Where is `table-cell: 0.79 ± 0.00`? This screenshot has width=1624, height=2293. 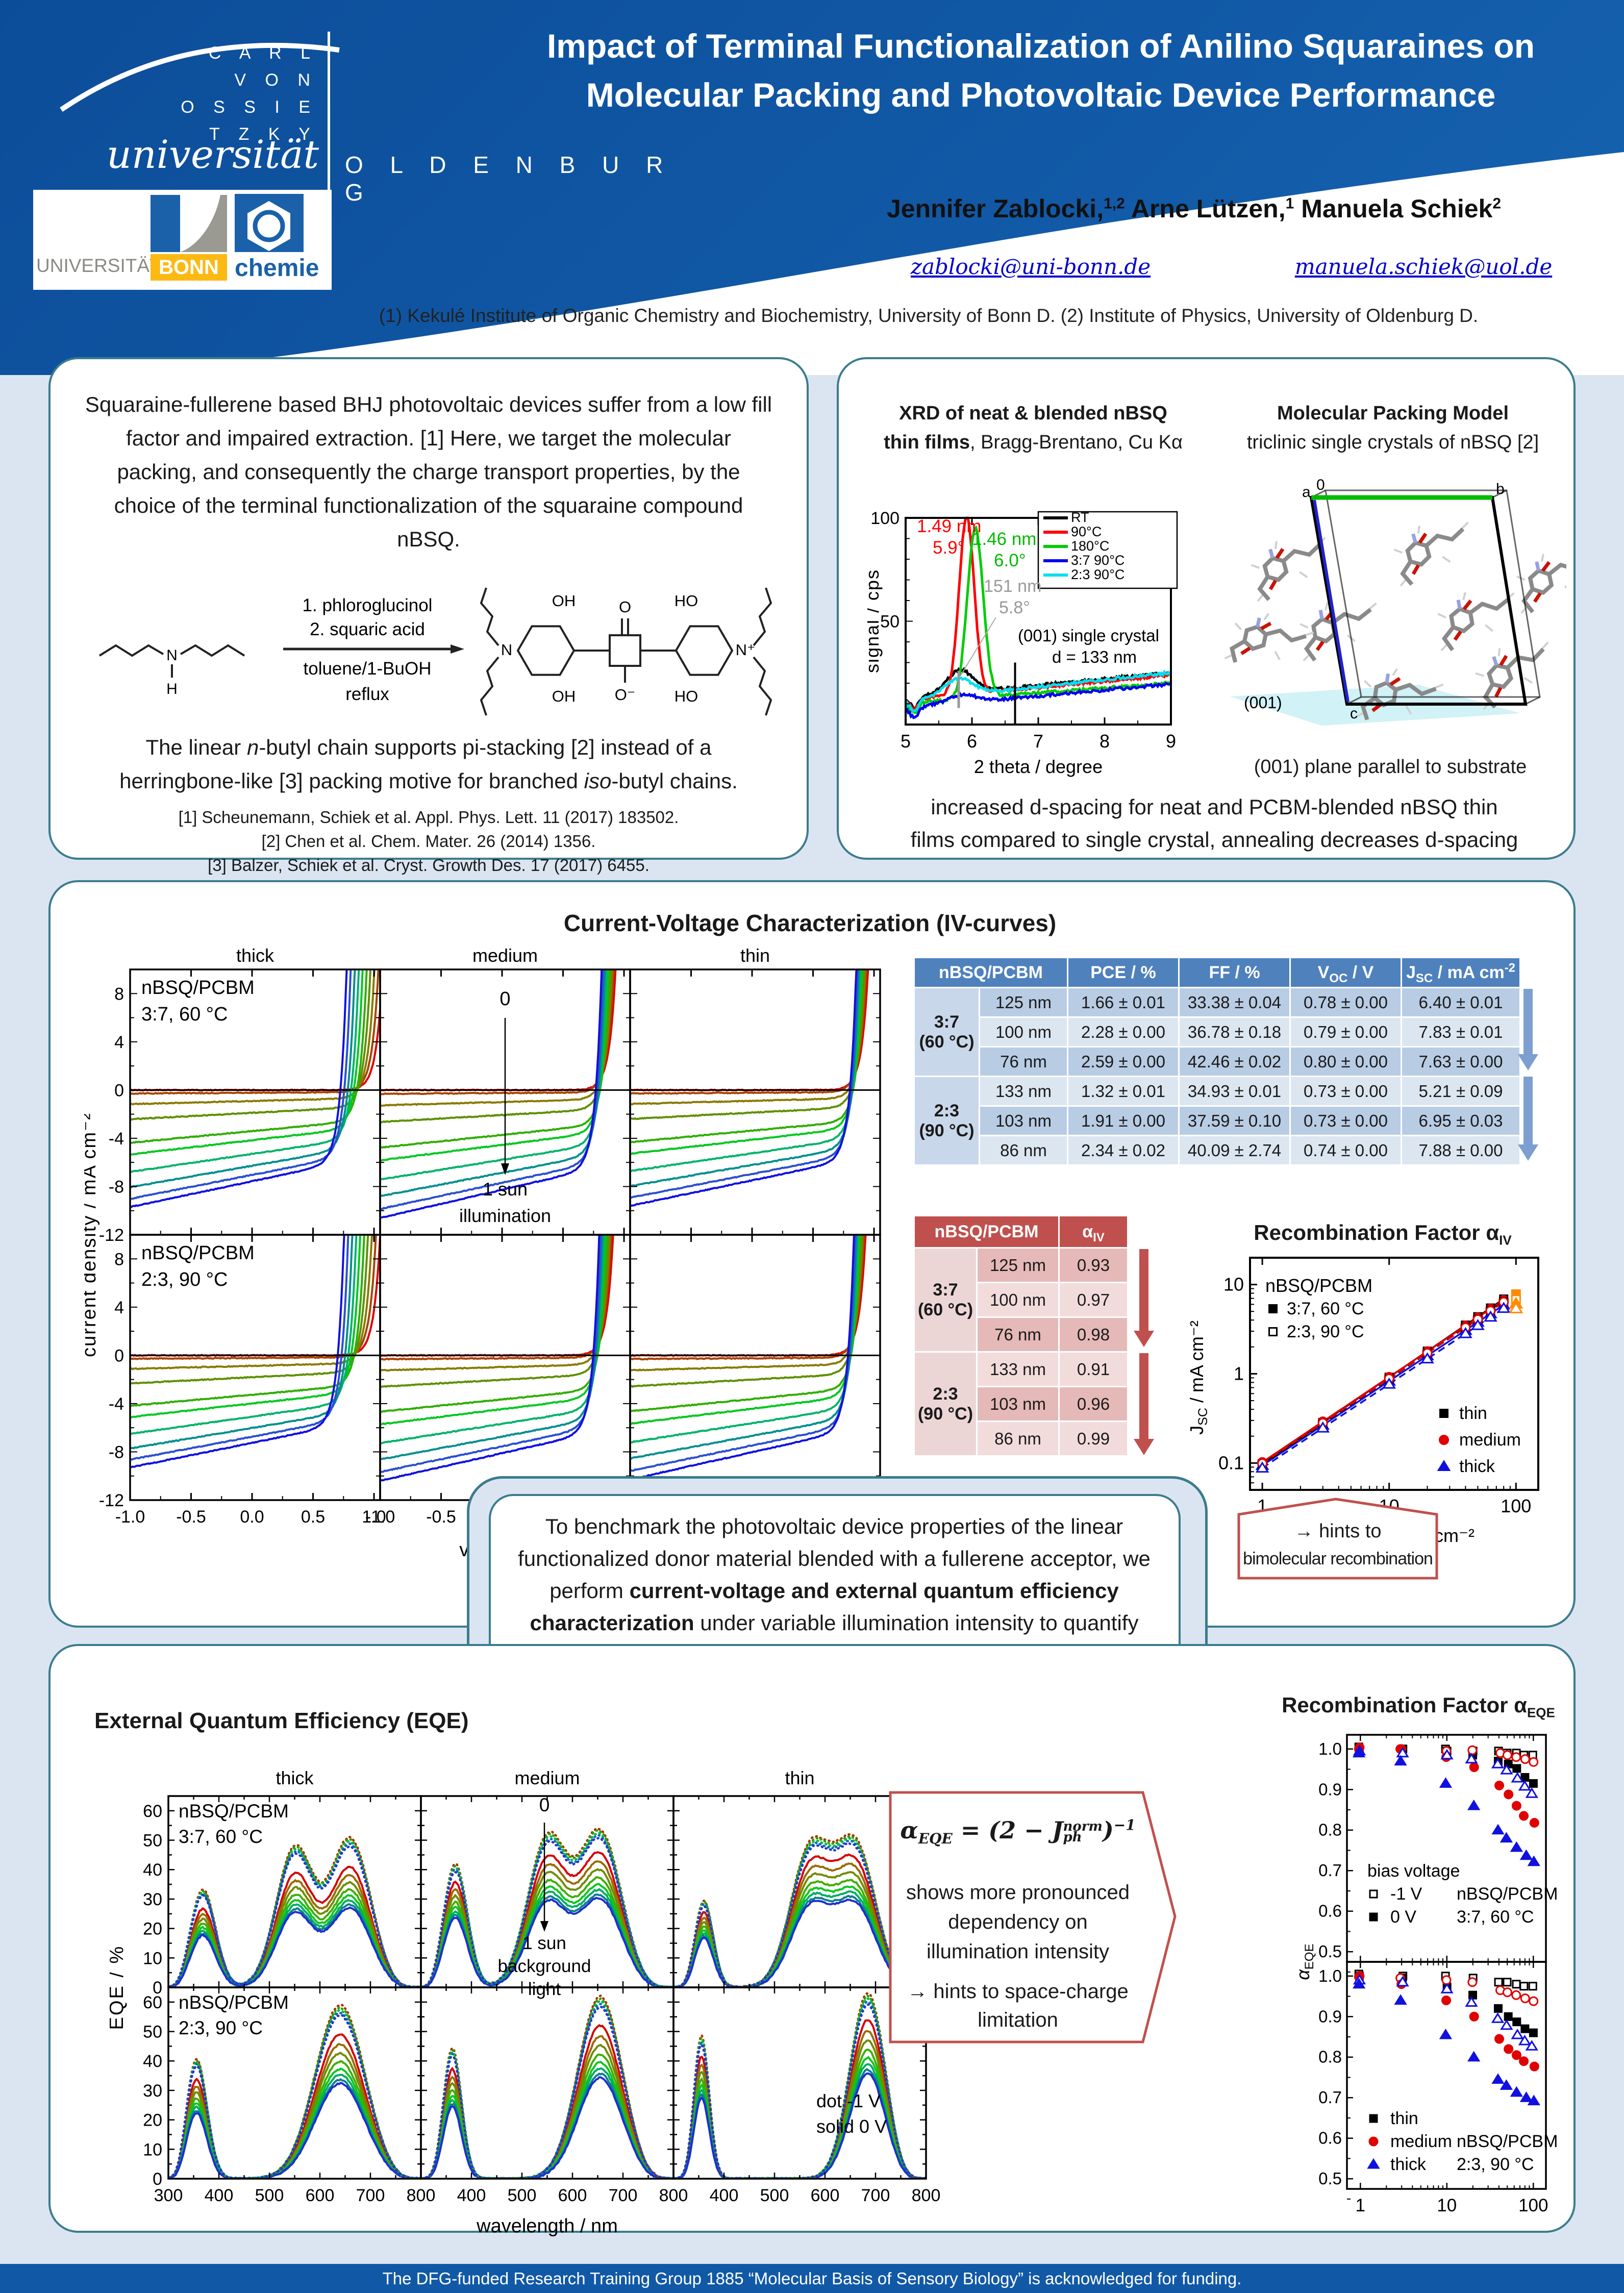
table-cell: 0.79 ± 0.00 is located at coordinates (1345, 1032).